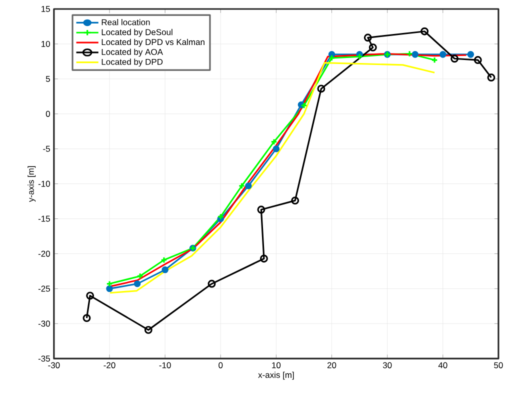  Describe the element at coordinates (110, 365) in the screenshot. I see `x-tick-label: -20` at that location.